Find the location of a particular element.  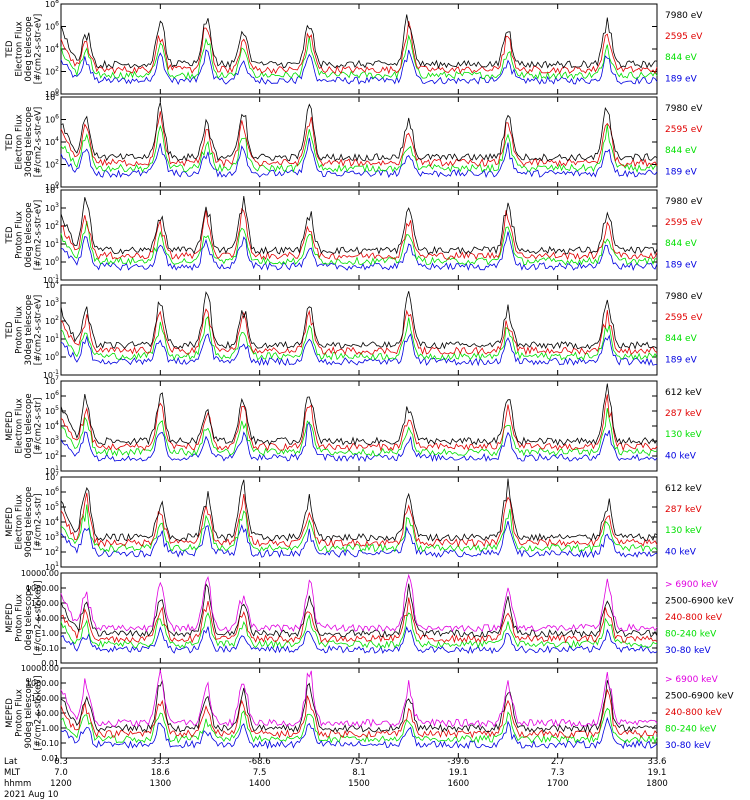

x-tick-label: 33.6 is located at coordinates (657, 762).